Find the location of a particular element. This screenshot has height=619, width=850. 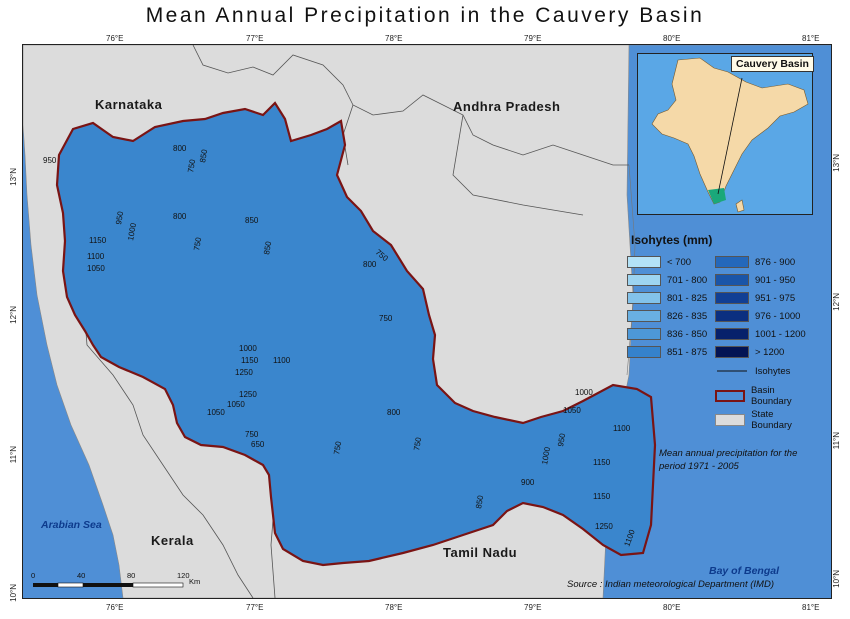

label-kerala: Kerala is located at coordinates (172, 540).